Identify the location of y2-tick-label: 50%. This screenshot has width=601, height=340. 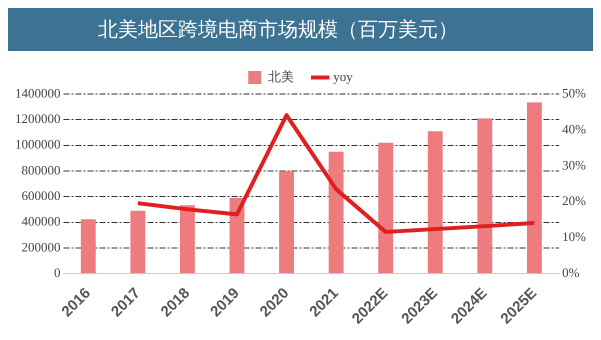
(574, 92).